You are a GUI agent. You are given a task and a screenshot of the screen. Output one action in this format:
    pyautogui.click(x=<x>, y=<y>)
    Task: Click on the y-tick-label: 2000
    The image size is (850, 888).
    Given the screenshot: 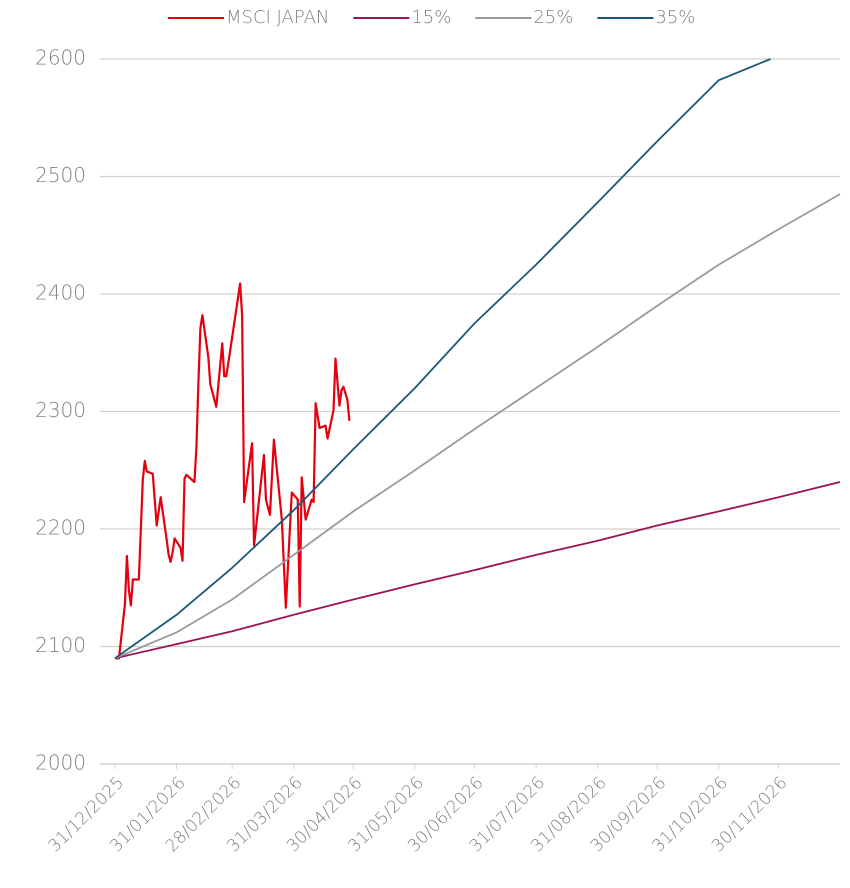 What is the action you would take?
    pyautogui.click(x=60, y=763)
    